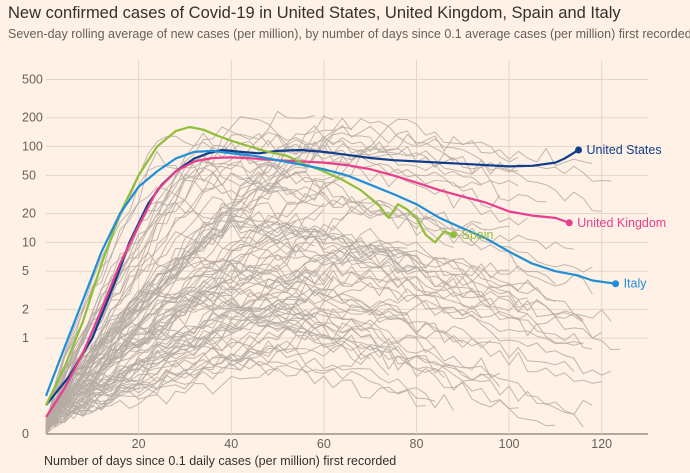 This screenshot has height=473, width=690. I want to click on y-tick-label: 20, so click(29, 214).